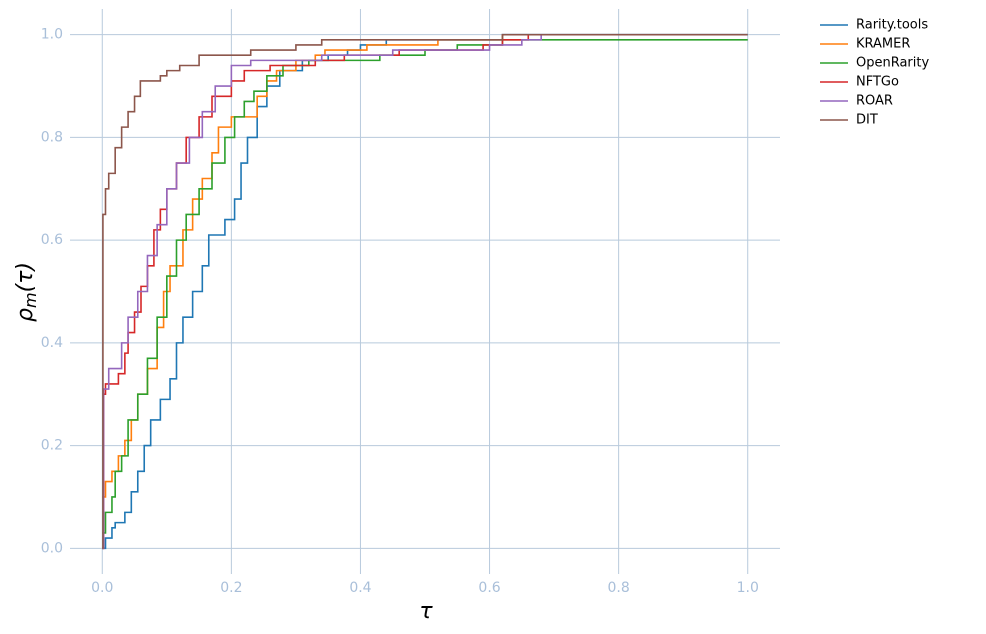 This screenshot has height=634, width=986. Describe the element at coordinates (52, 35) in the screenshot. I see `y-tick-label: 1.0` at that location.